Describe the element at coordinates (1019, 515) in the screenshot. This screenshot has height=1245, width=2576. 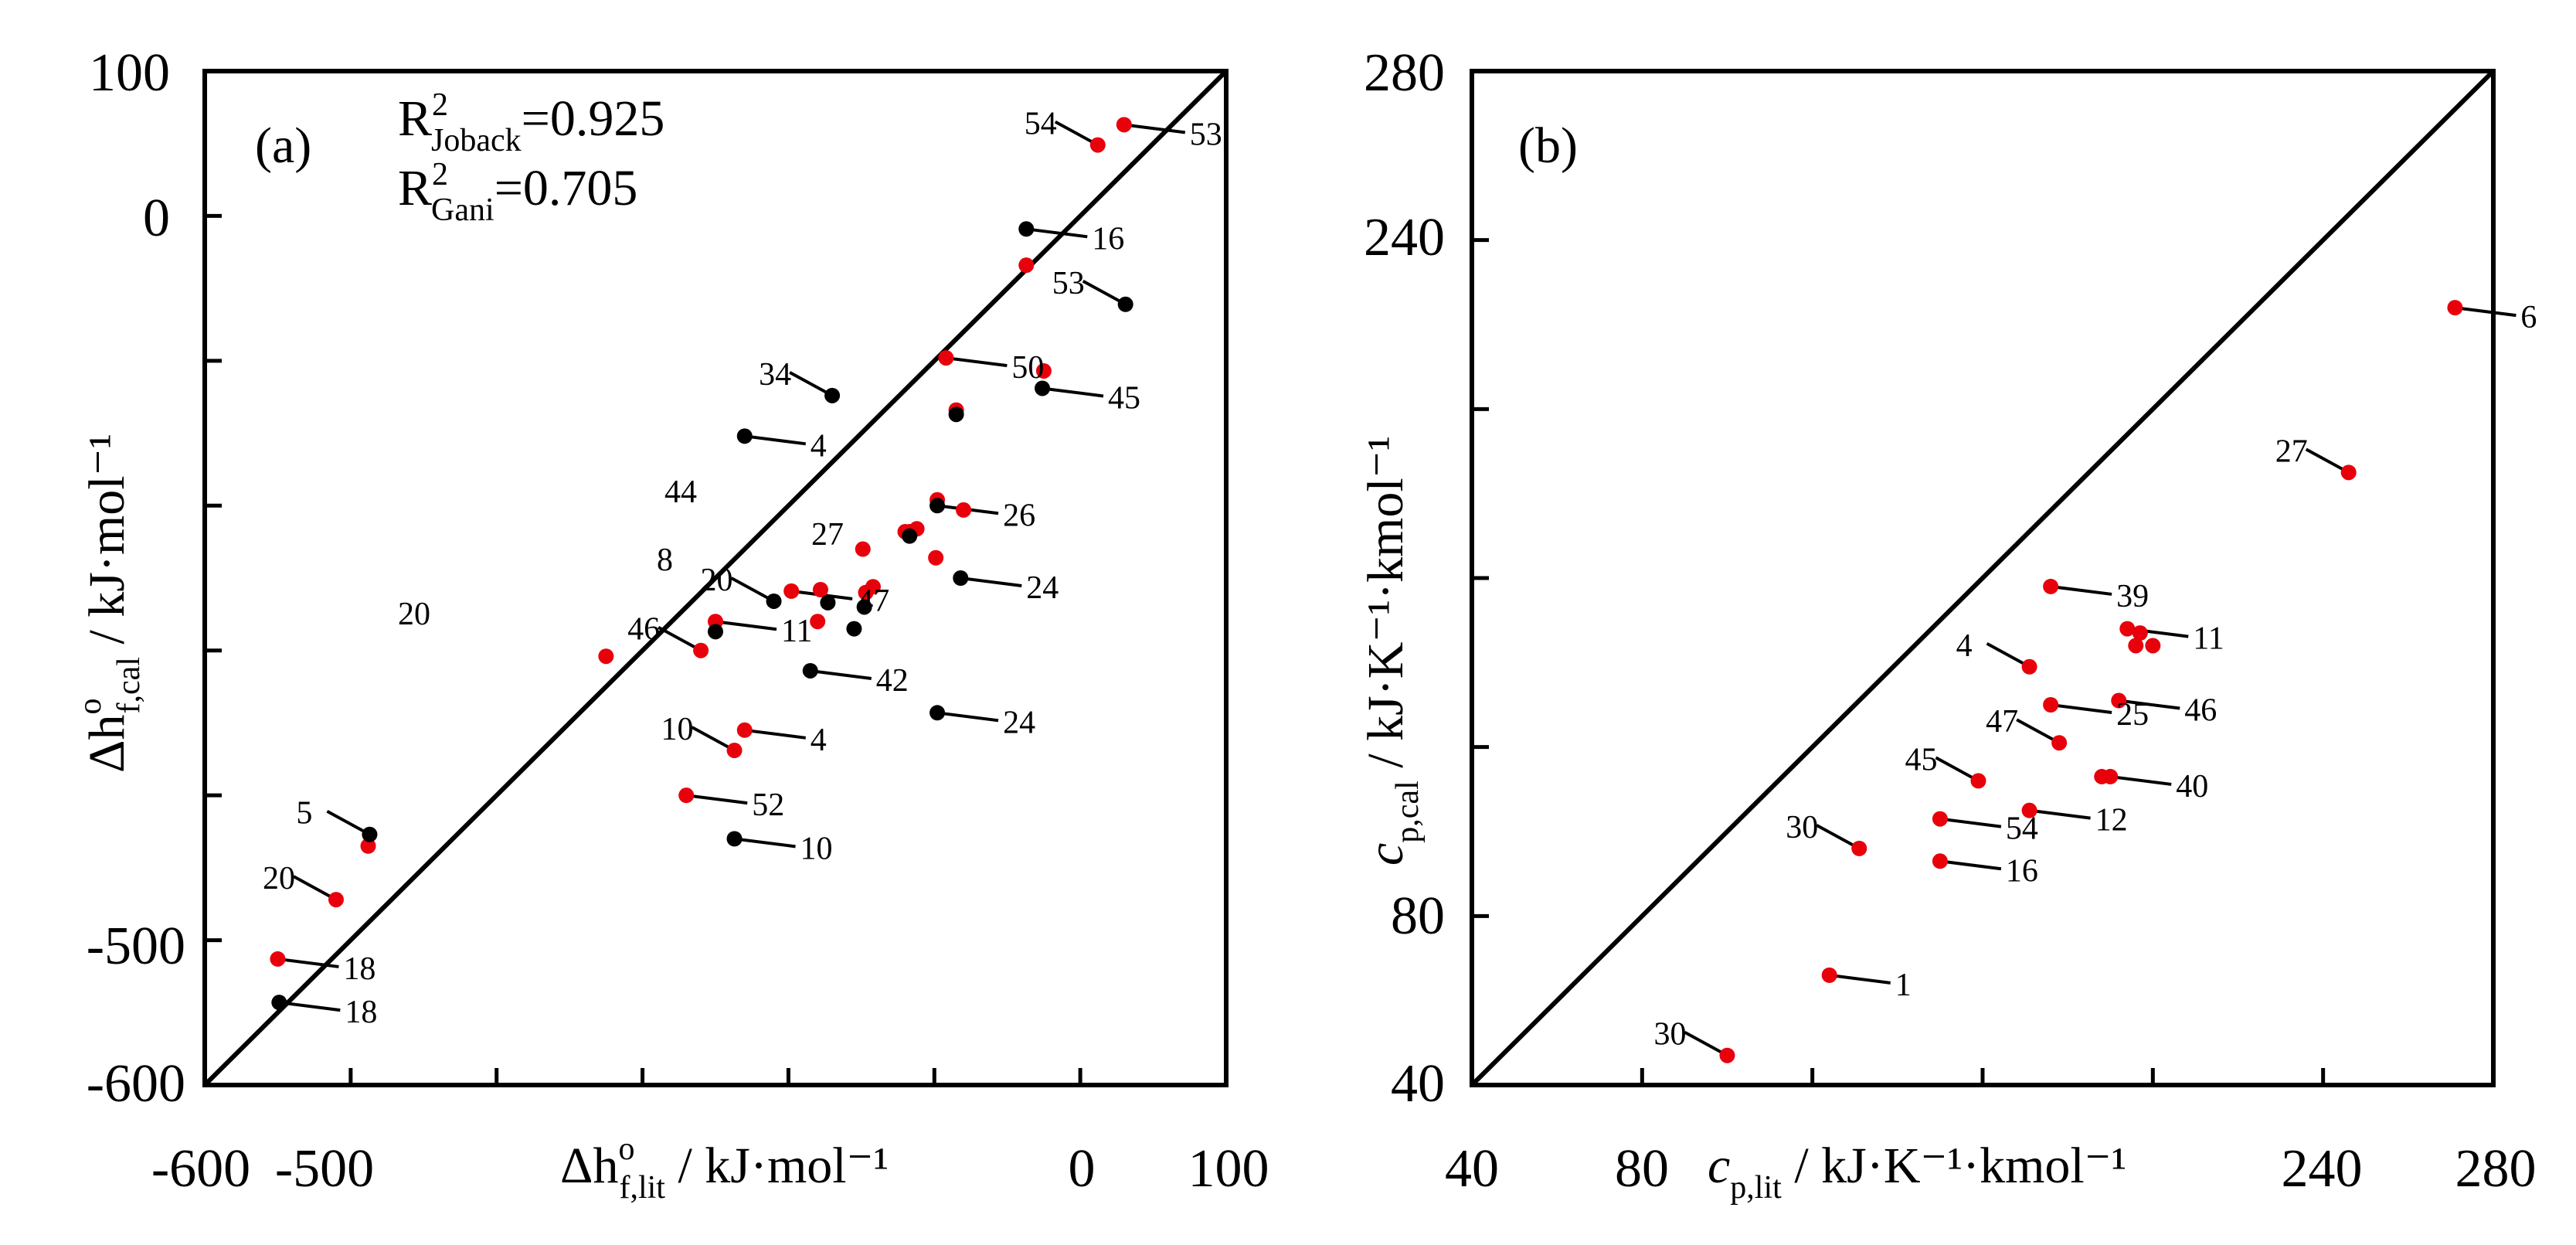
I see `panel-a-point-label: 26` at that location.